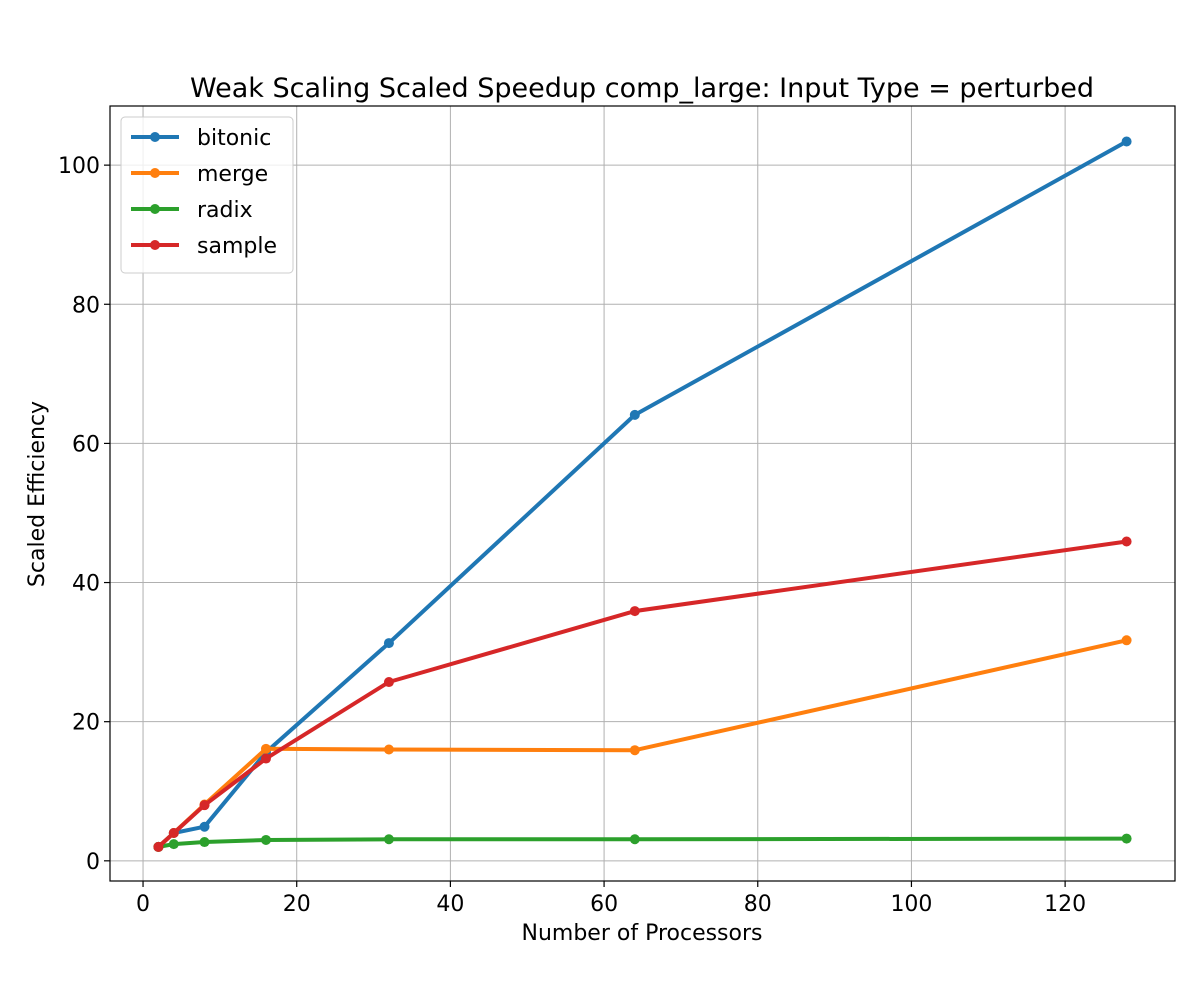 This screenshot has width=1200, height=1004. I want to click on x-tick-label: 40, so click(450, 904).